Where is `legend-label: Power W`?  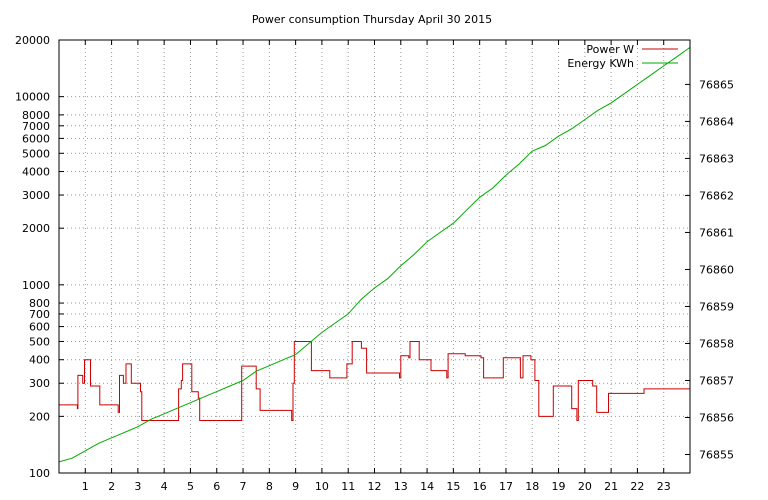 legend-label: Power W is located at coordinates (610, 49).